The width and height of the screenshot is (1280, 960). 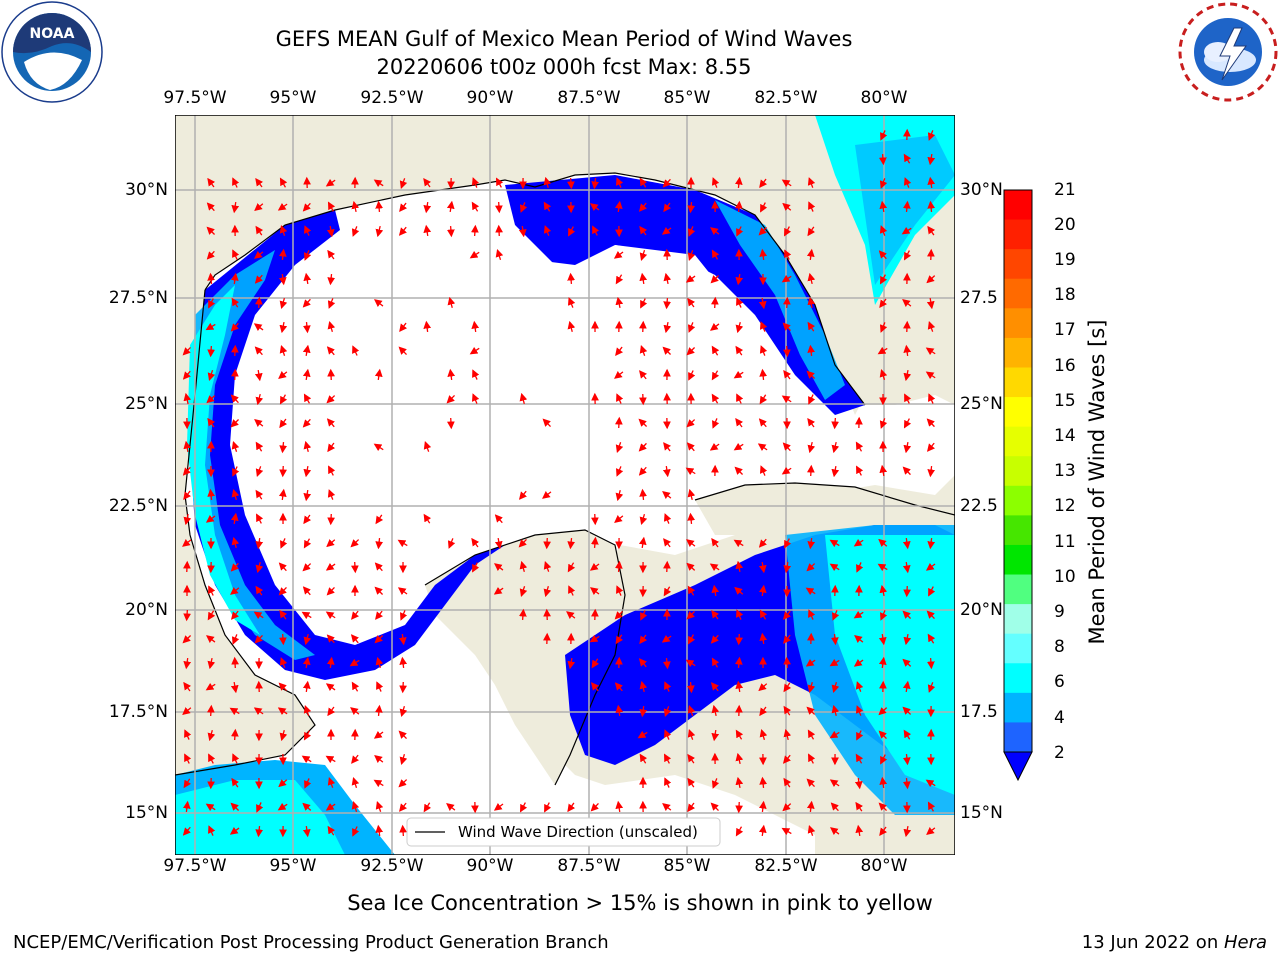 I want to click on noaa-logo-text: NOAA, so click(x=52, y=34).